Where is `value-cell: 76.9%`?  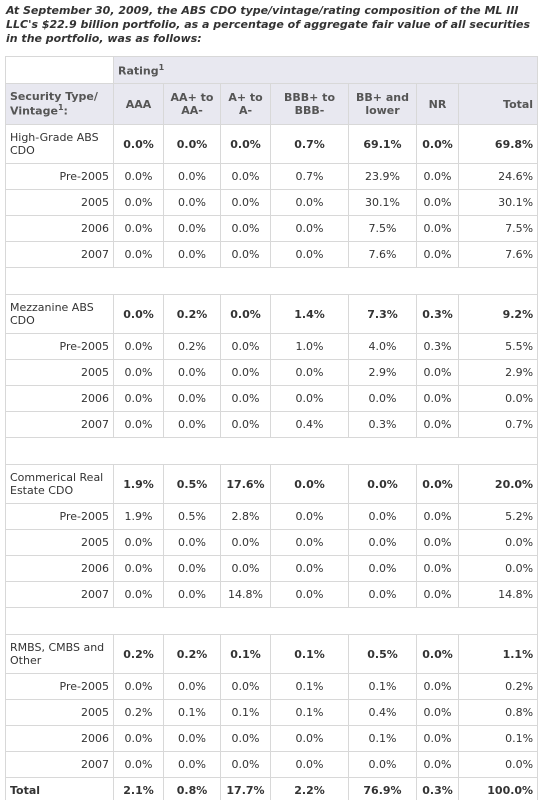
value-cell: 76.9% is located at coordinates (382, 788).